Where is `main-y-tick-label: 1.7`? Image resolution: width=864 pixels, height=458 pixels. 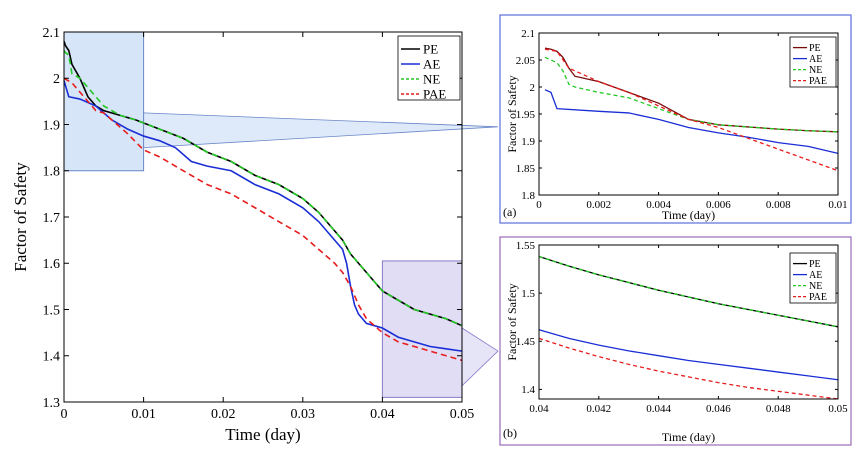 main-y-tick-label: 1.7 is located at coordinates (52, 218).